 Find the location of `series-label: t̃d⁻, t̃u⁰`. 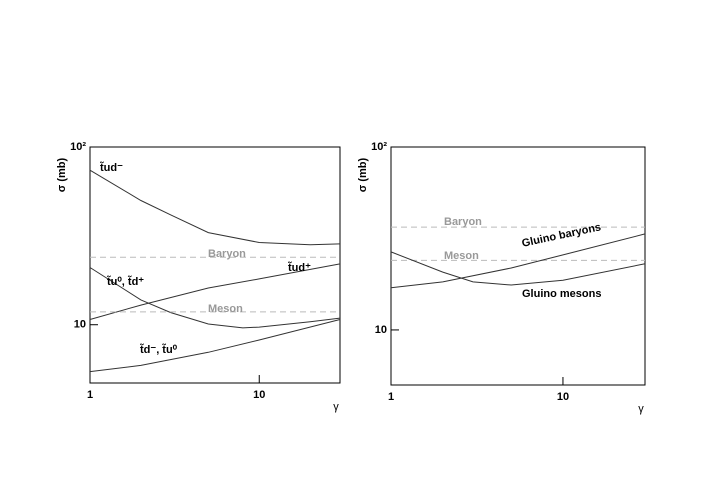

series-label: t̃d⁻, t̃u⁰ is located at coordinates (159, 349).